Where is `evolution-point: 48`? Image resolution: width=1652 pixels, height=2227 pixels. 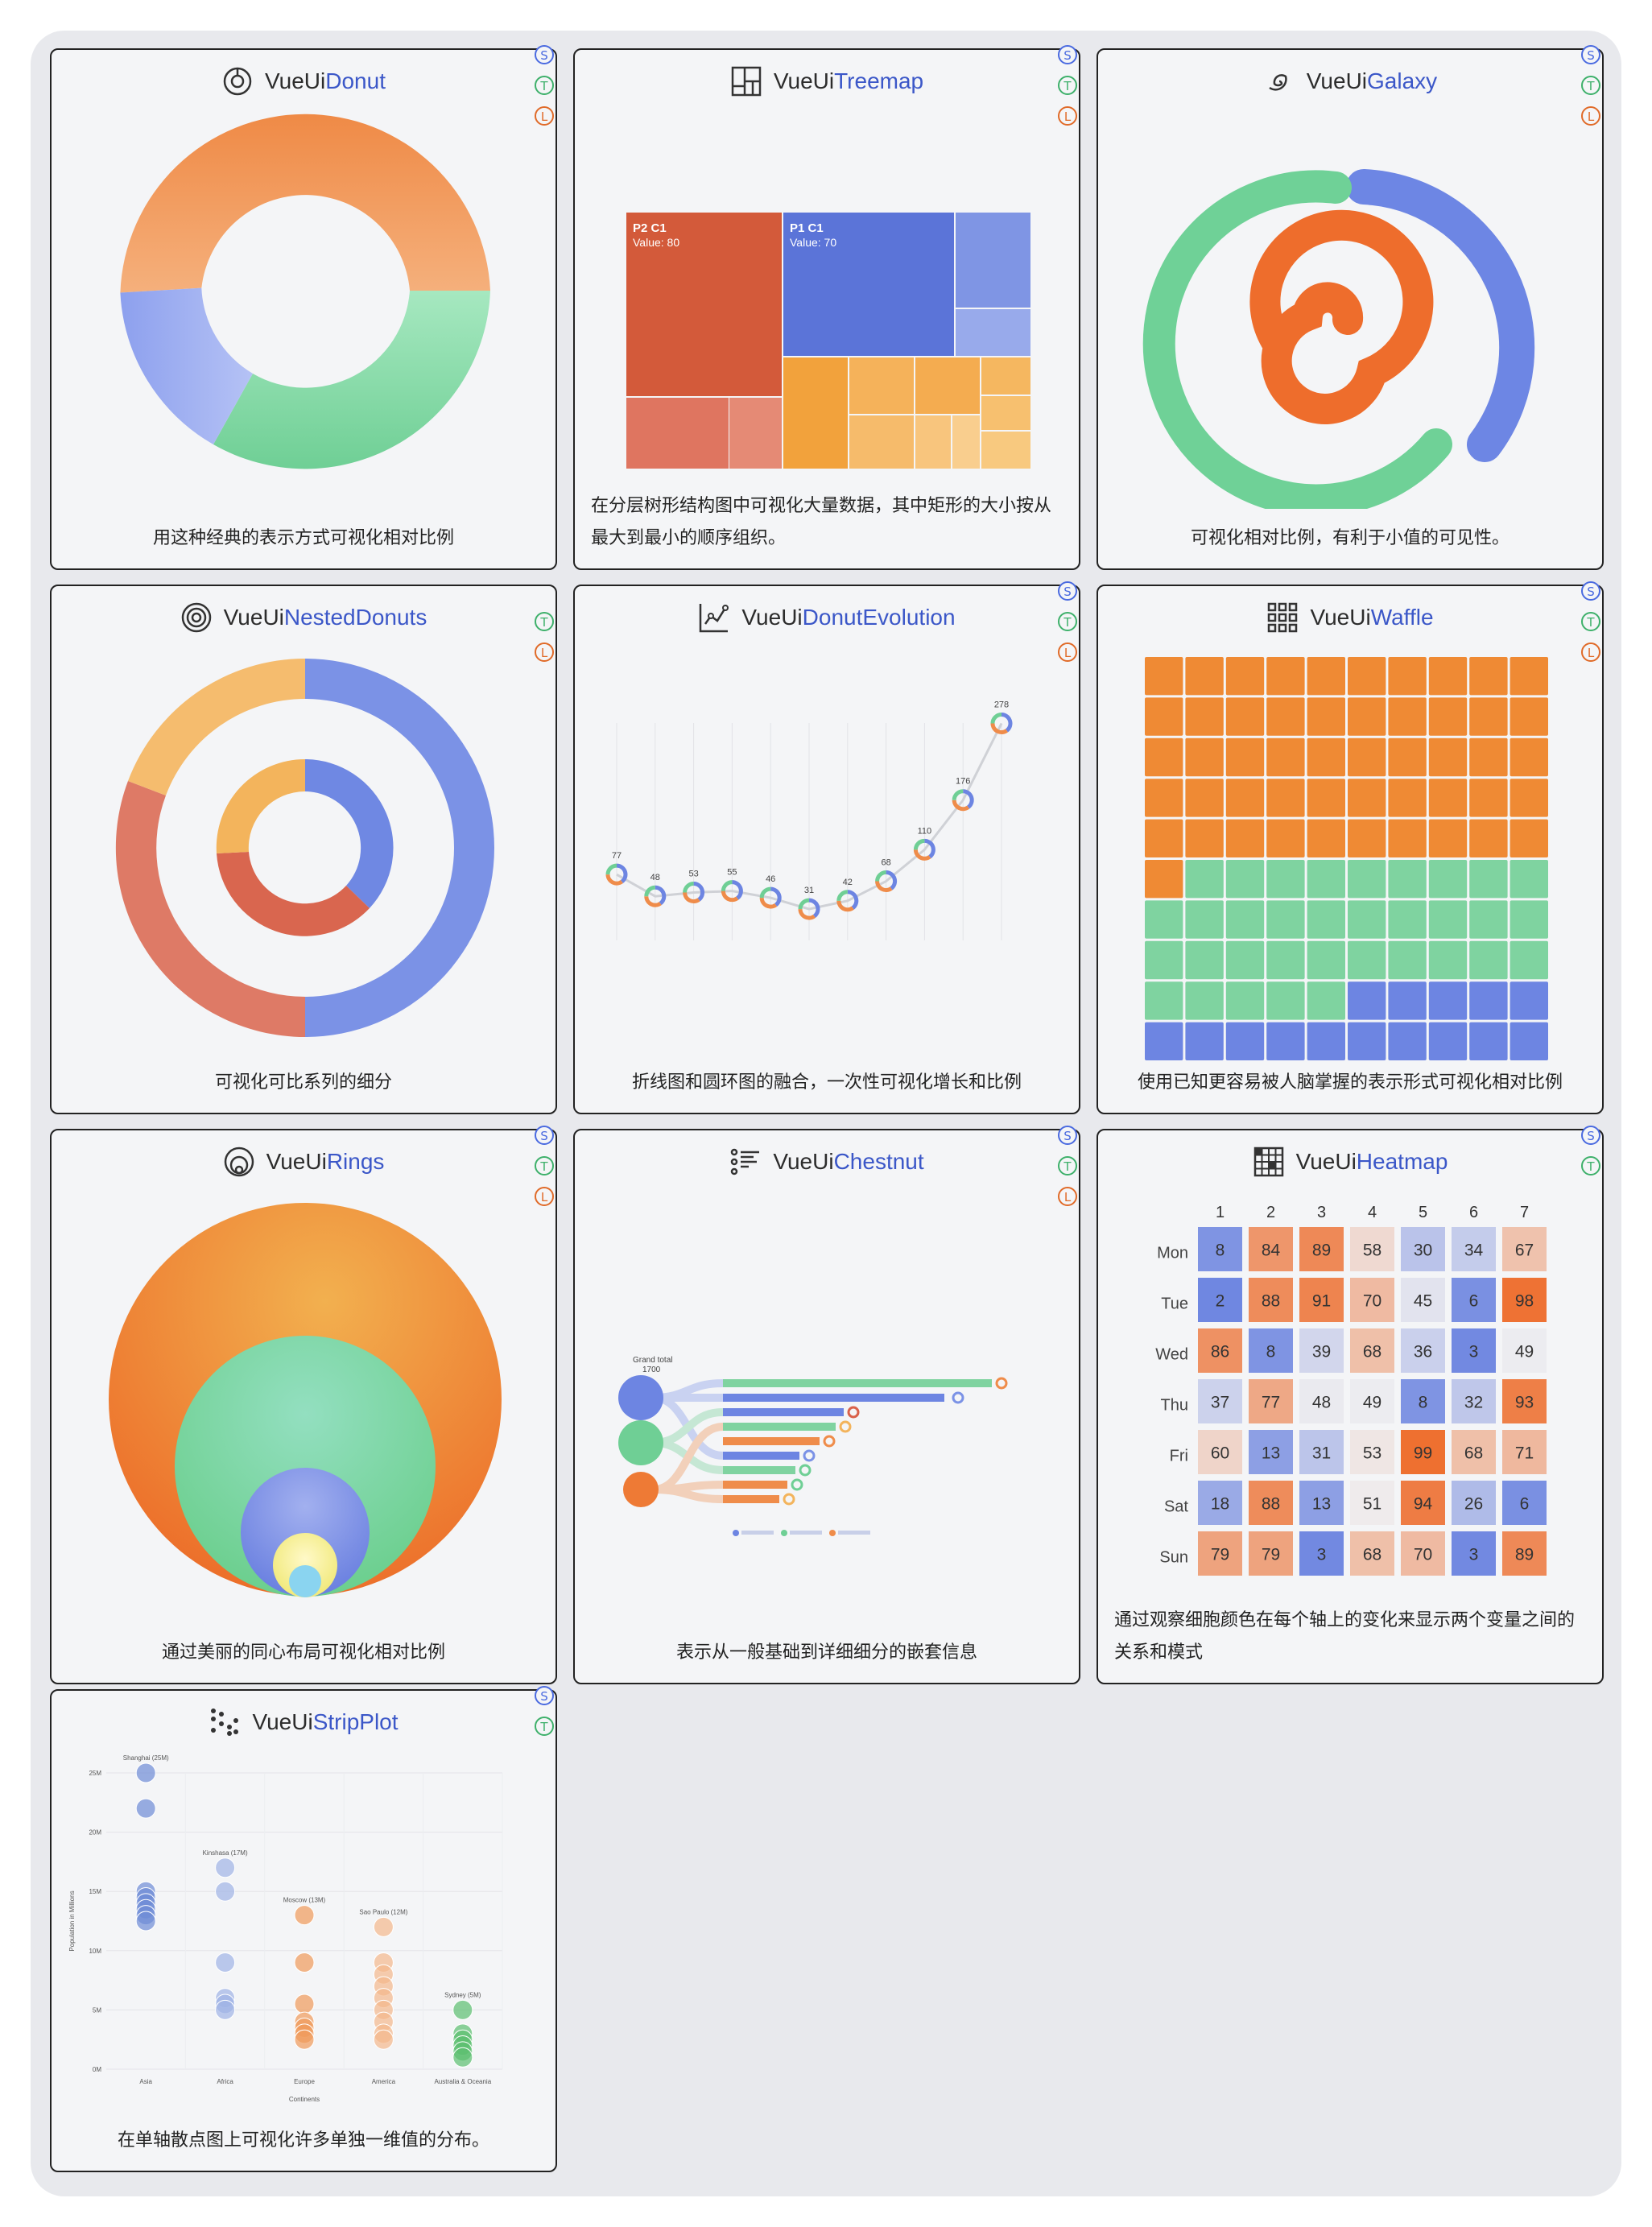 evolution-point: 48 is located at coordinates (656, 890).